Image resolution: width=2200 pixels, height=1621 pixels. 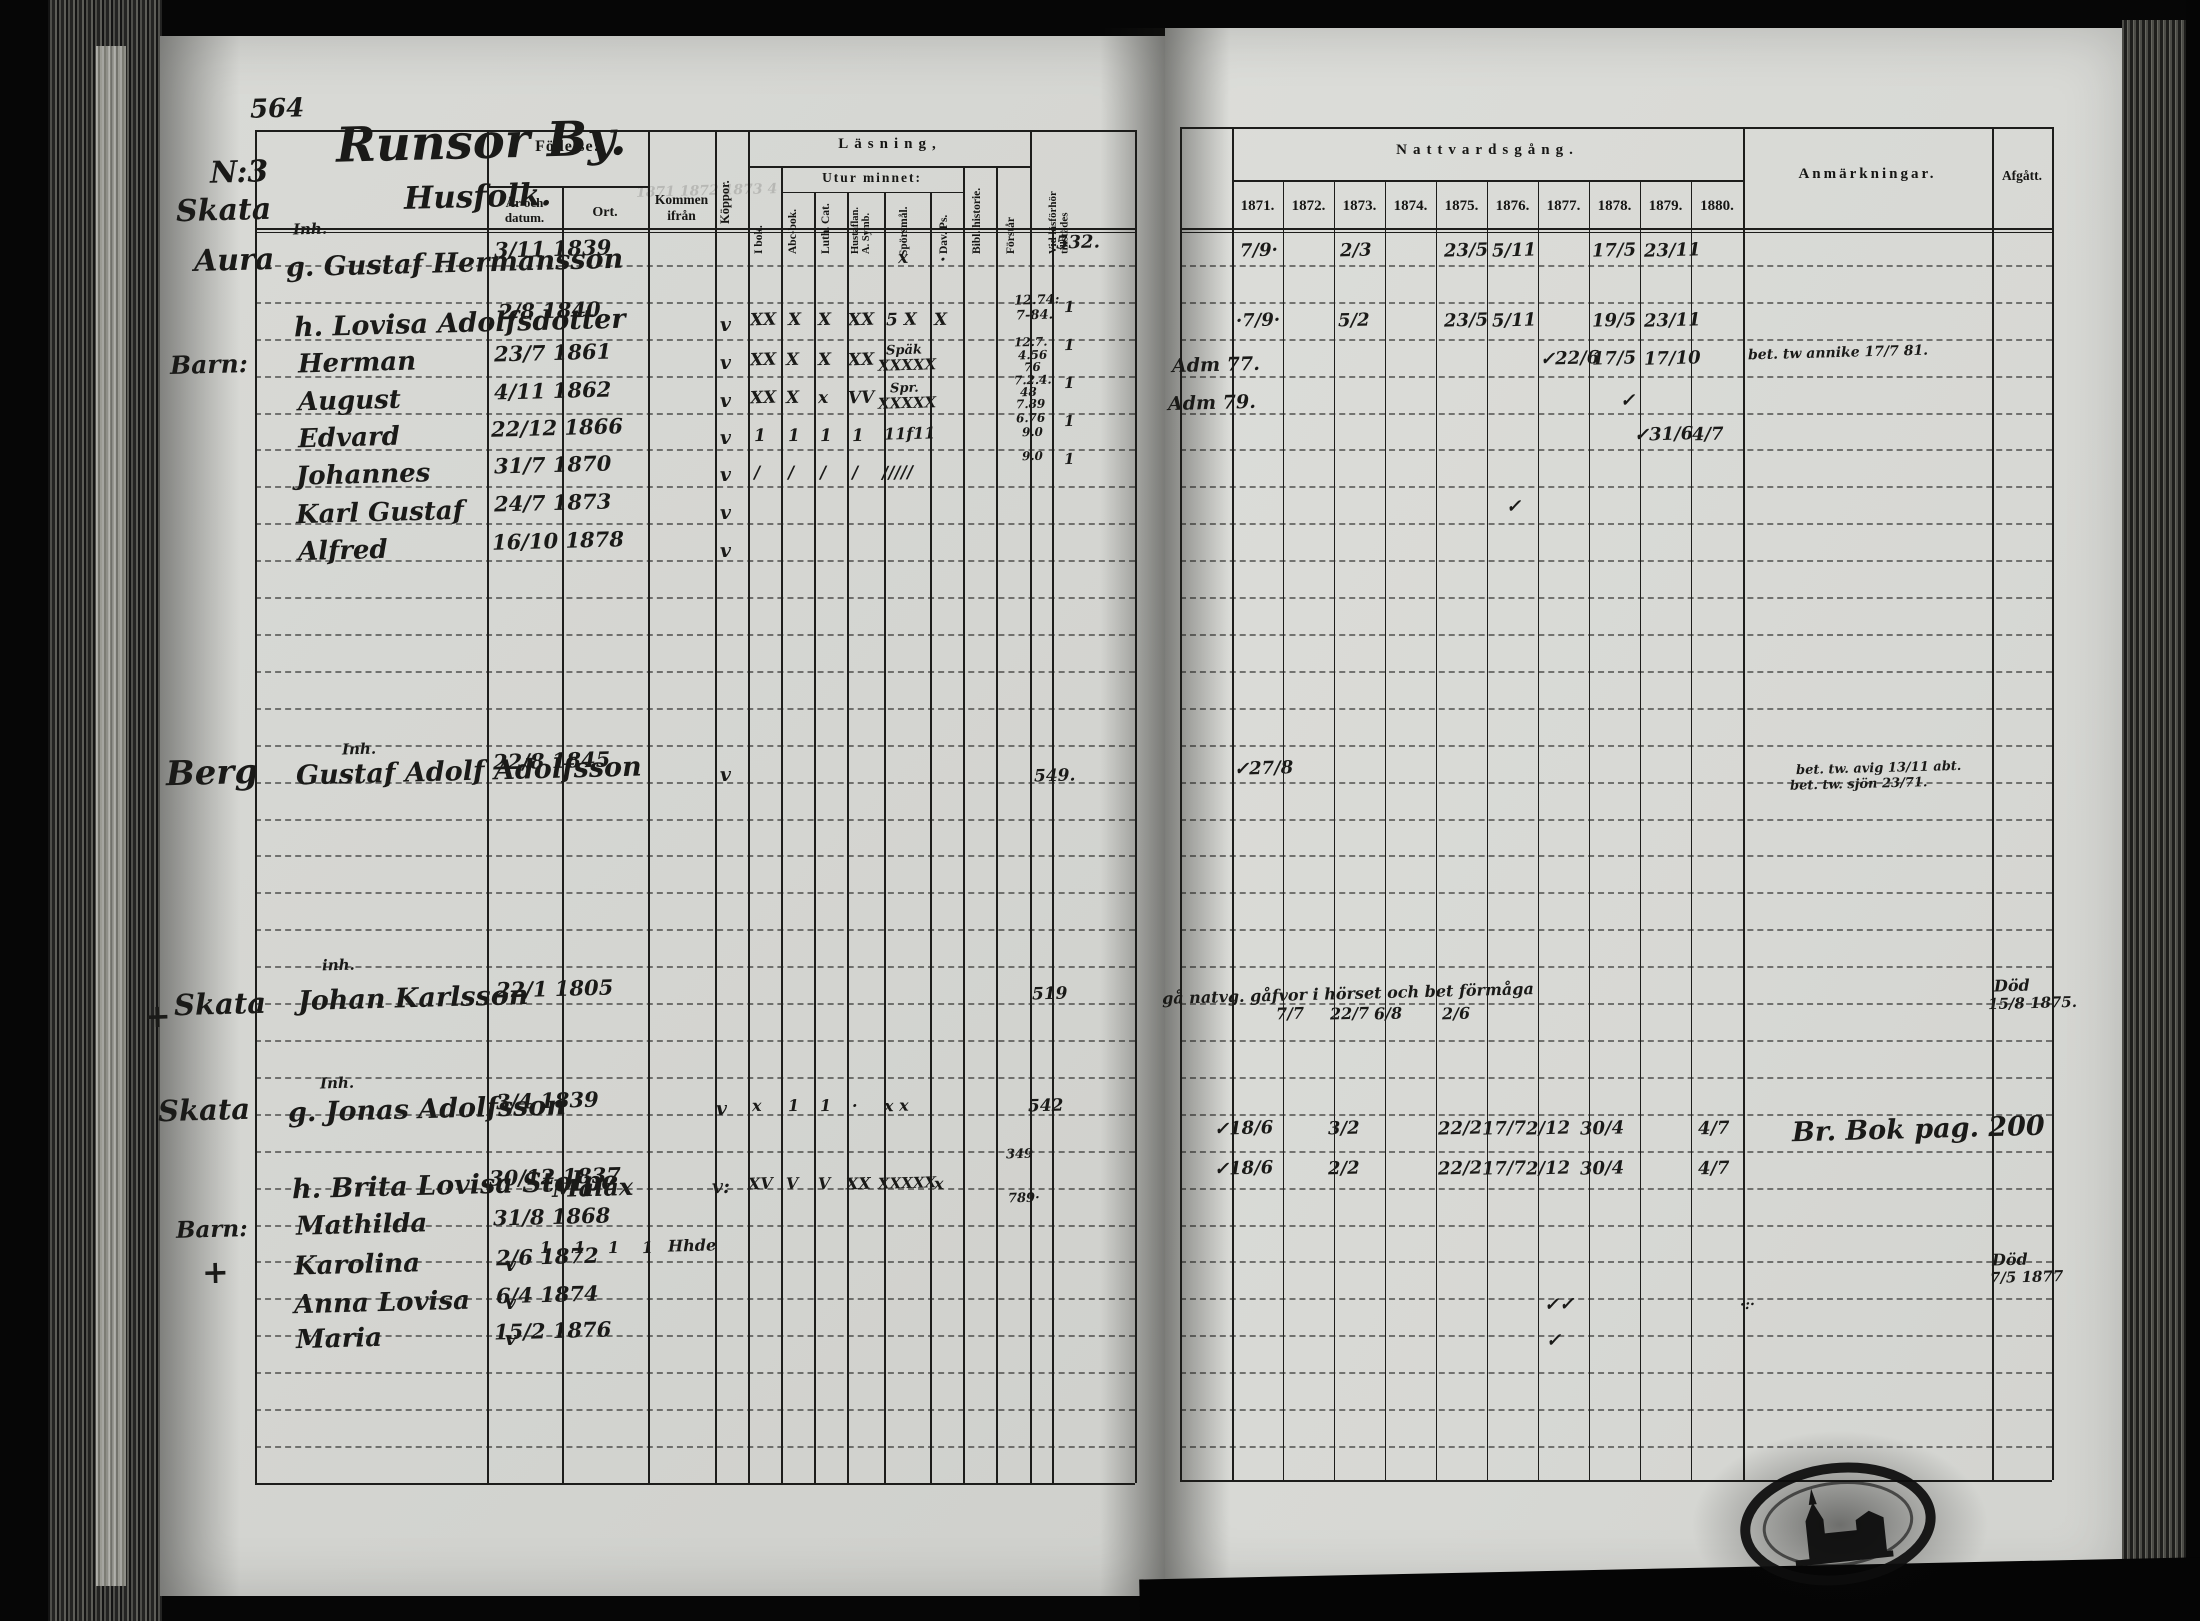 I want to click on header-col-forstar: Förstår, so click(x=1011, y=235).